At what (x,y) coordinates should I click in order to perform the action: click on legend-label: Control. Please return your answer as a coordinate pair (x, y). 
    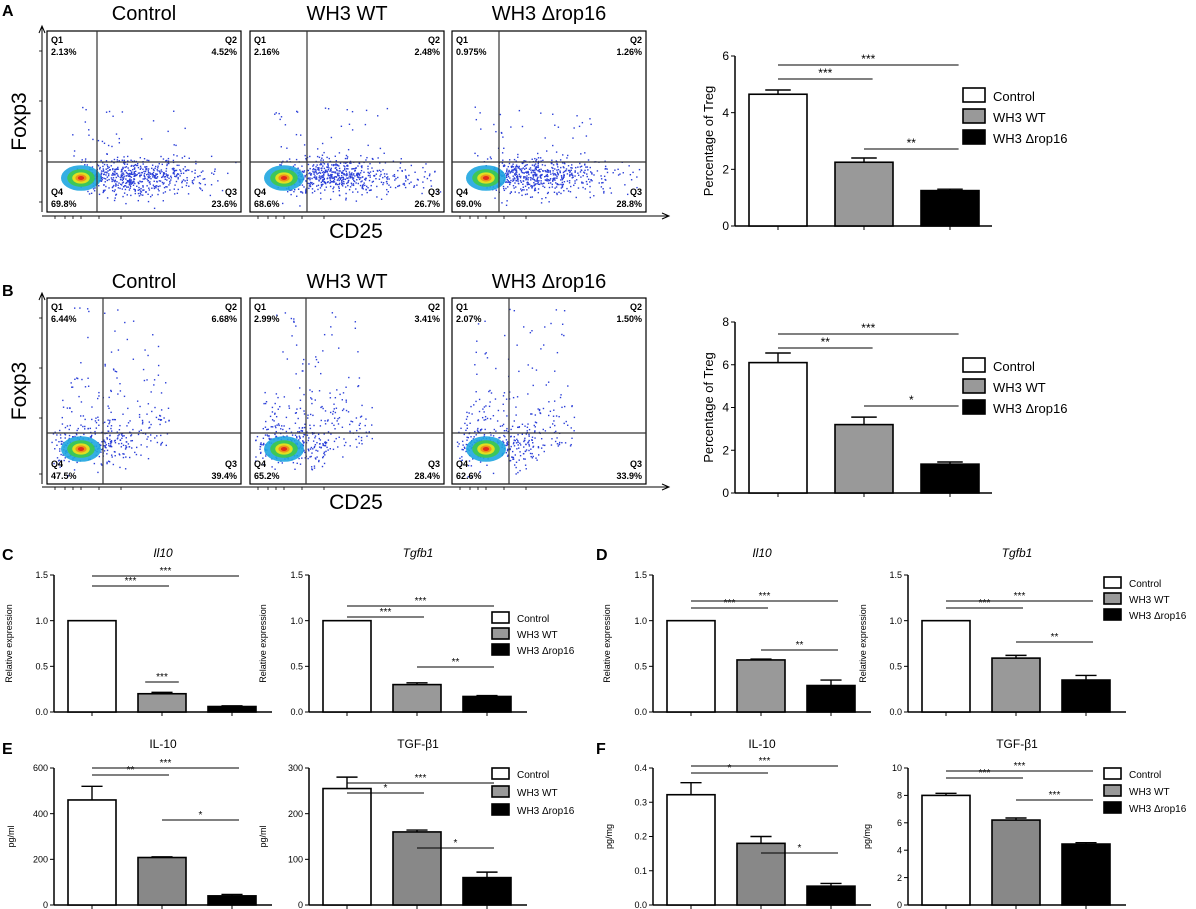
    Looking at the image, I should click on (1014, 96).